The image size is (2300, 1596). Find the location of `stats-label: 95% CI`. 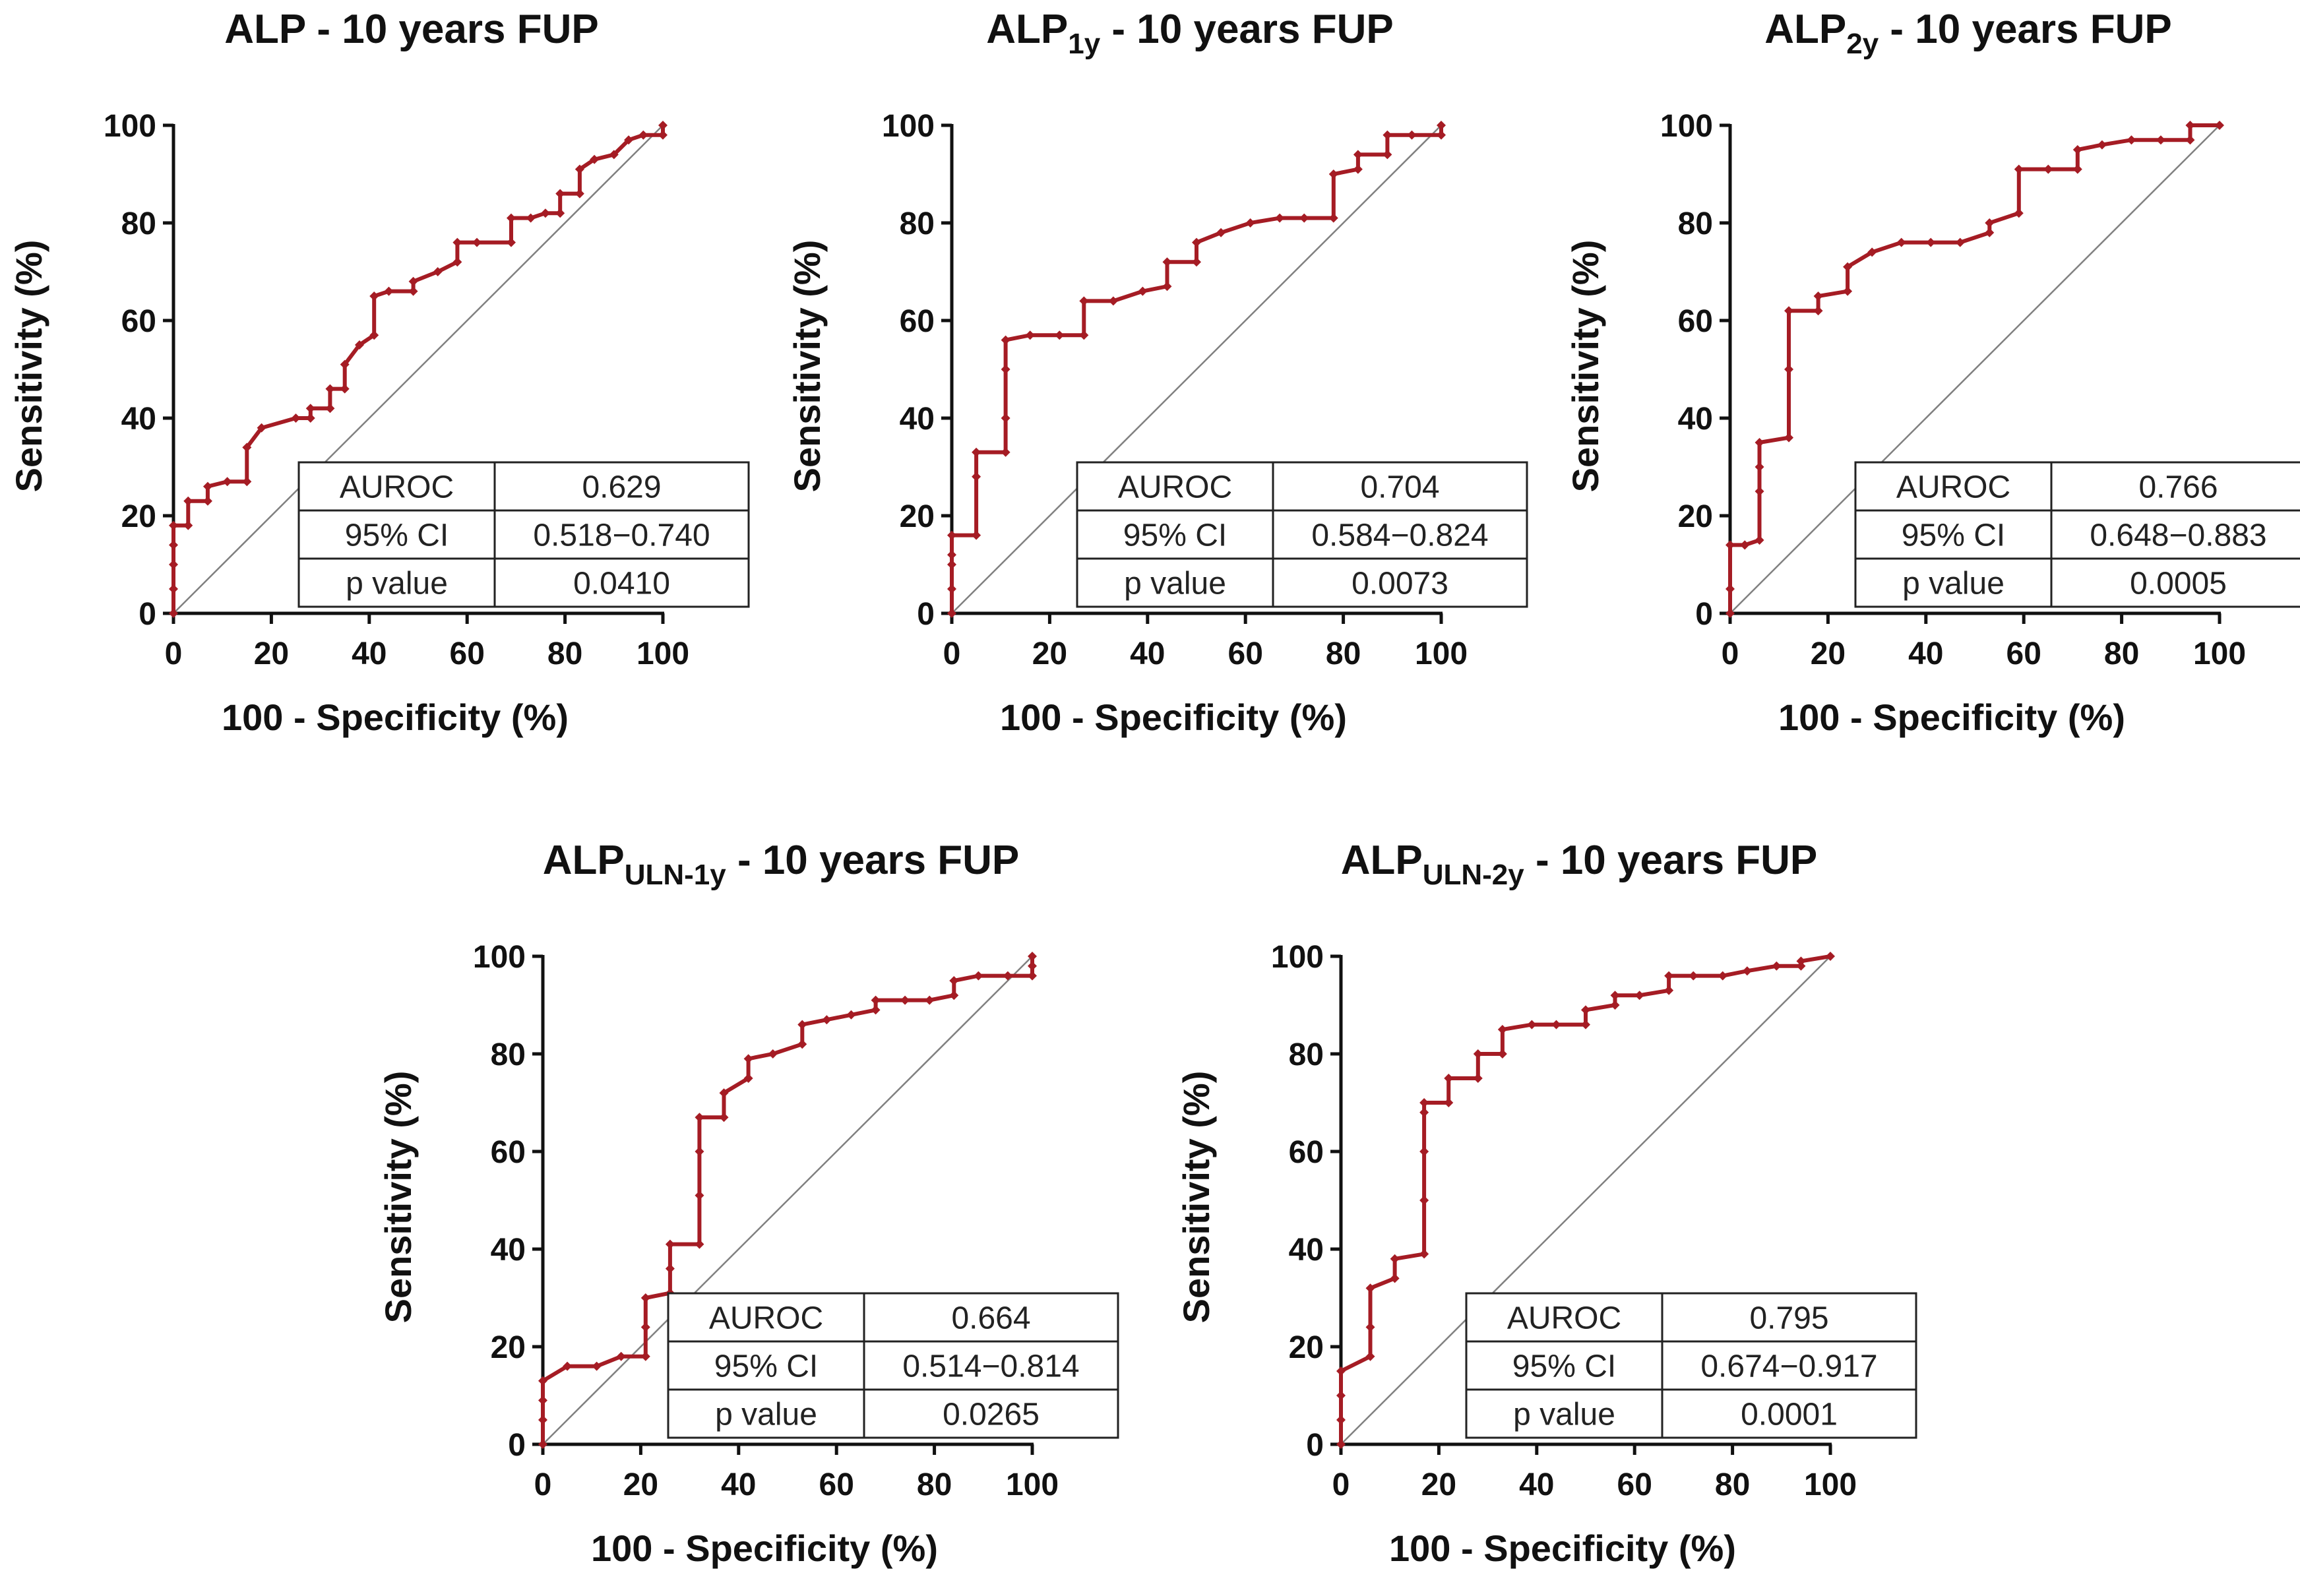

stats-label: 95% CI is located at coordinates (766, 1366).